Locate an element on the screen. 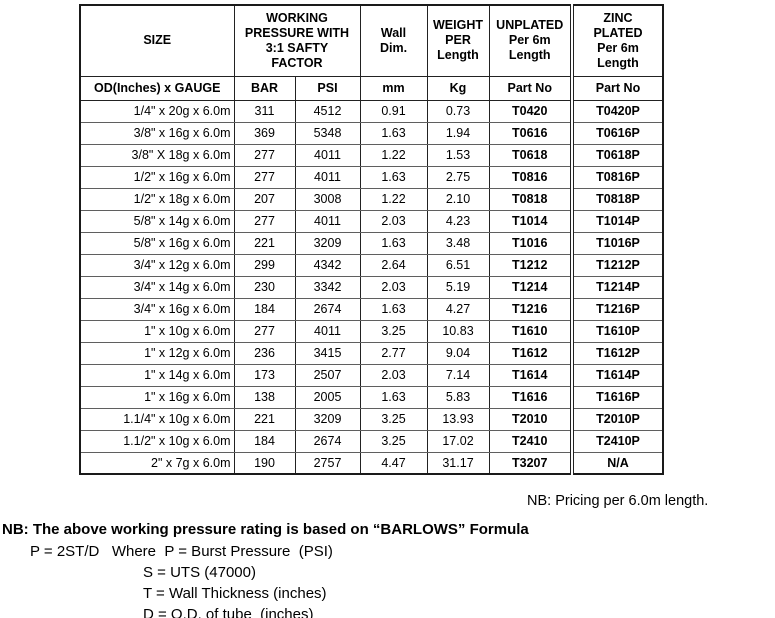 This screenshot has width=775, height=618. header-working-pressure: WORKING PRESSURE WITH 3:1 SAFTY FACTOR is located at coordinates (297, 41).